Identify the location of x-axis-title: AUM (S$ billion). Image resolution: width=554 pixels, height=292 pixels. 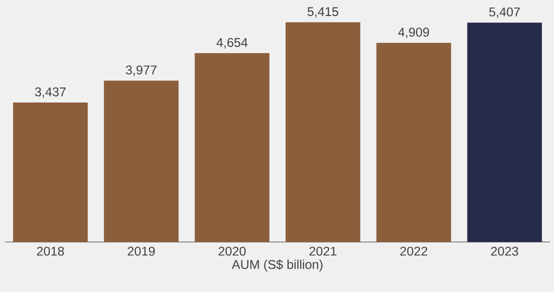
(277, 265).